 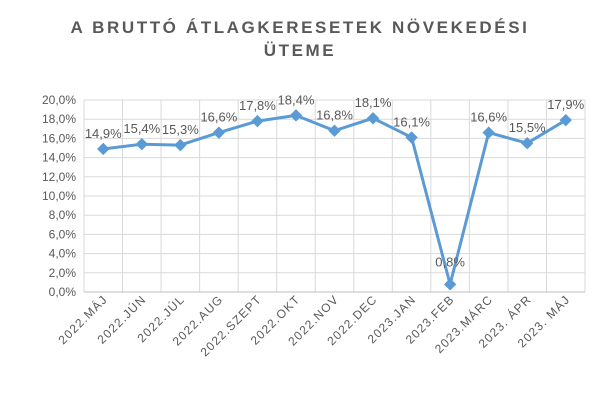 I want to click on y-tick-label: 0,0%, so click(x=63, y=292).